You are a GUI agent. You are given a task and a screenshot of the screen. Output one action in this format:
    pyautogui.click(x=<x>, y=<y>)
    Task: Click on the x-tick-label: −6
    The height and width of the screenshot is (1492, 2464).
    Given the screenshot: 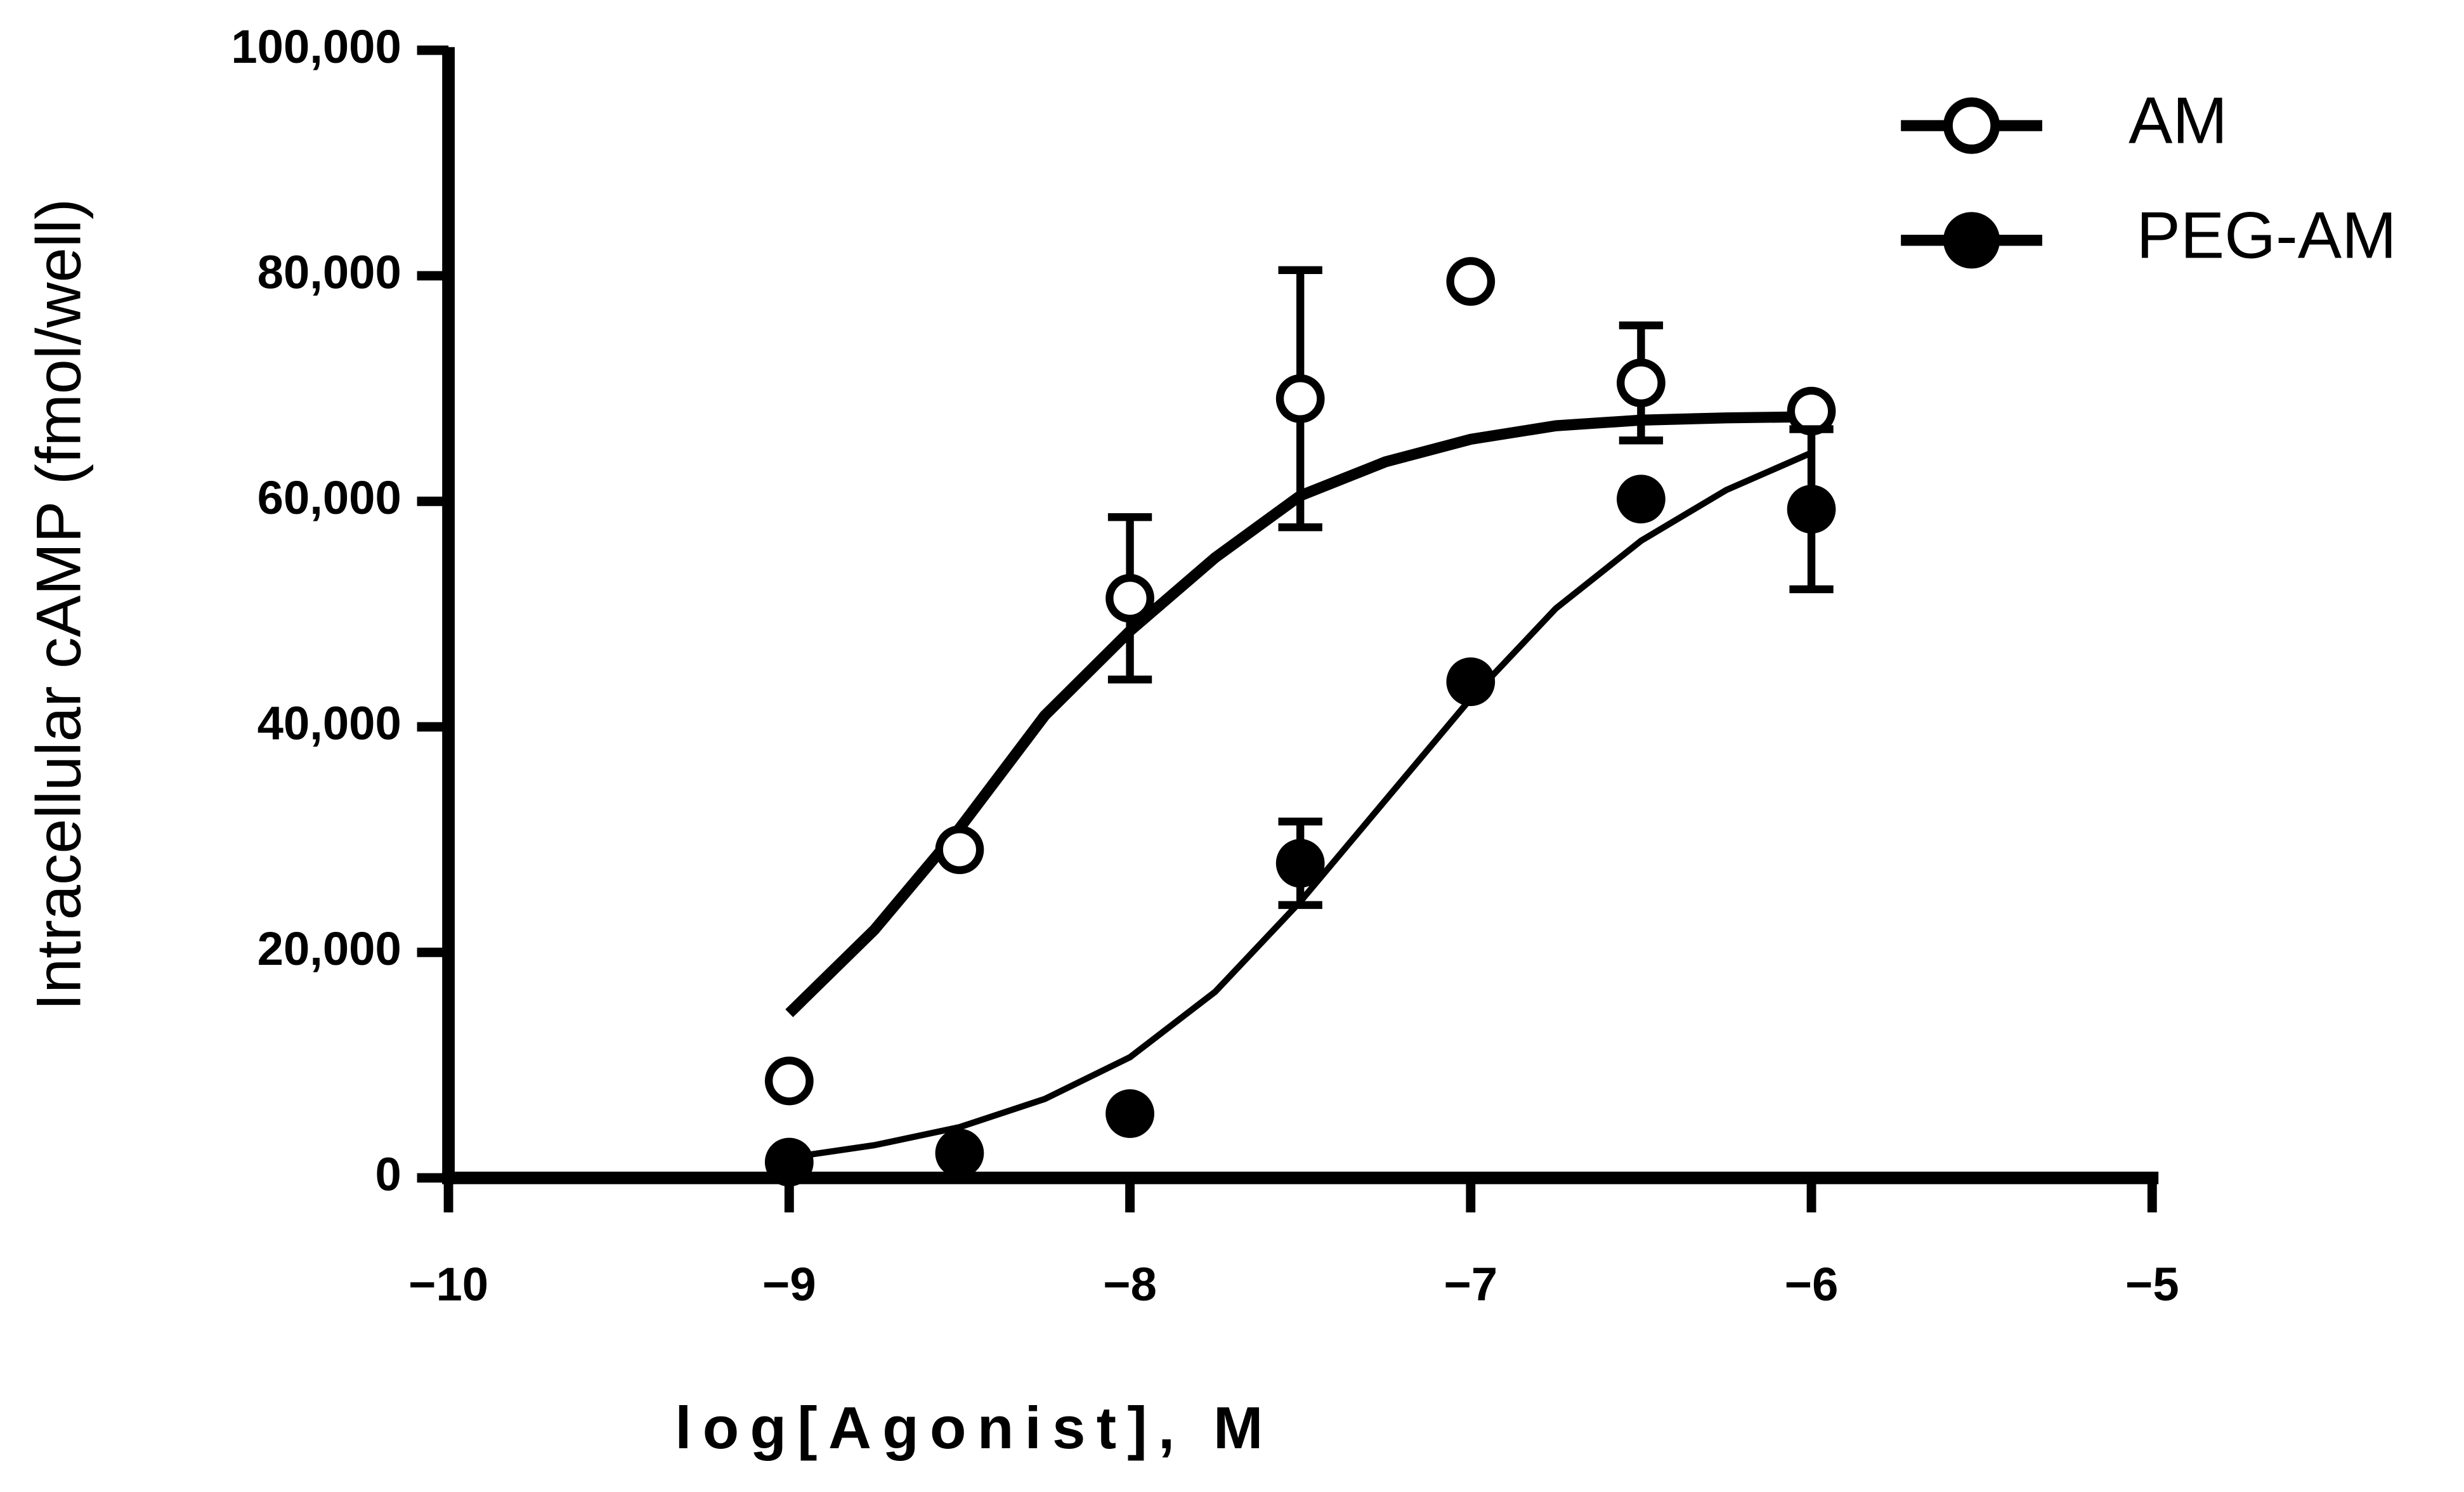 What is the action you would take?
    pyautogui.click(x=1812, y=1284)
    